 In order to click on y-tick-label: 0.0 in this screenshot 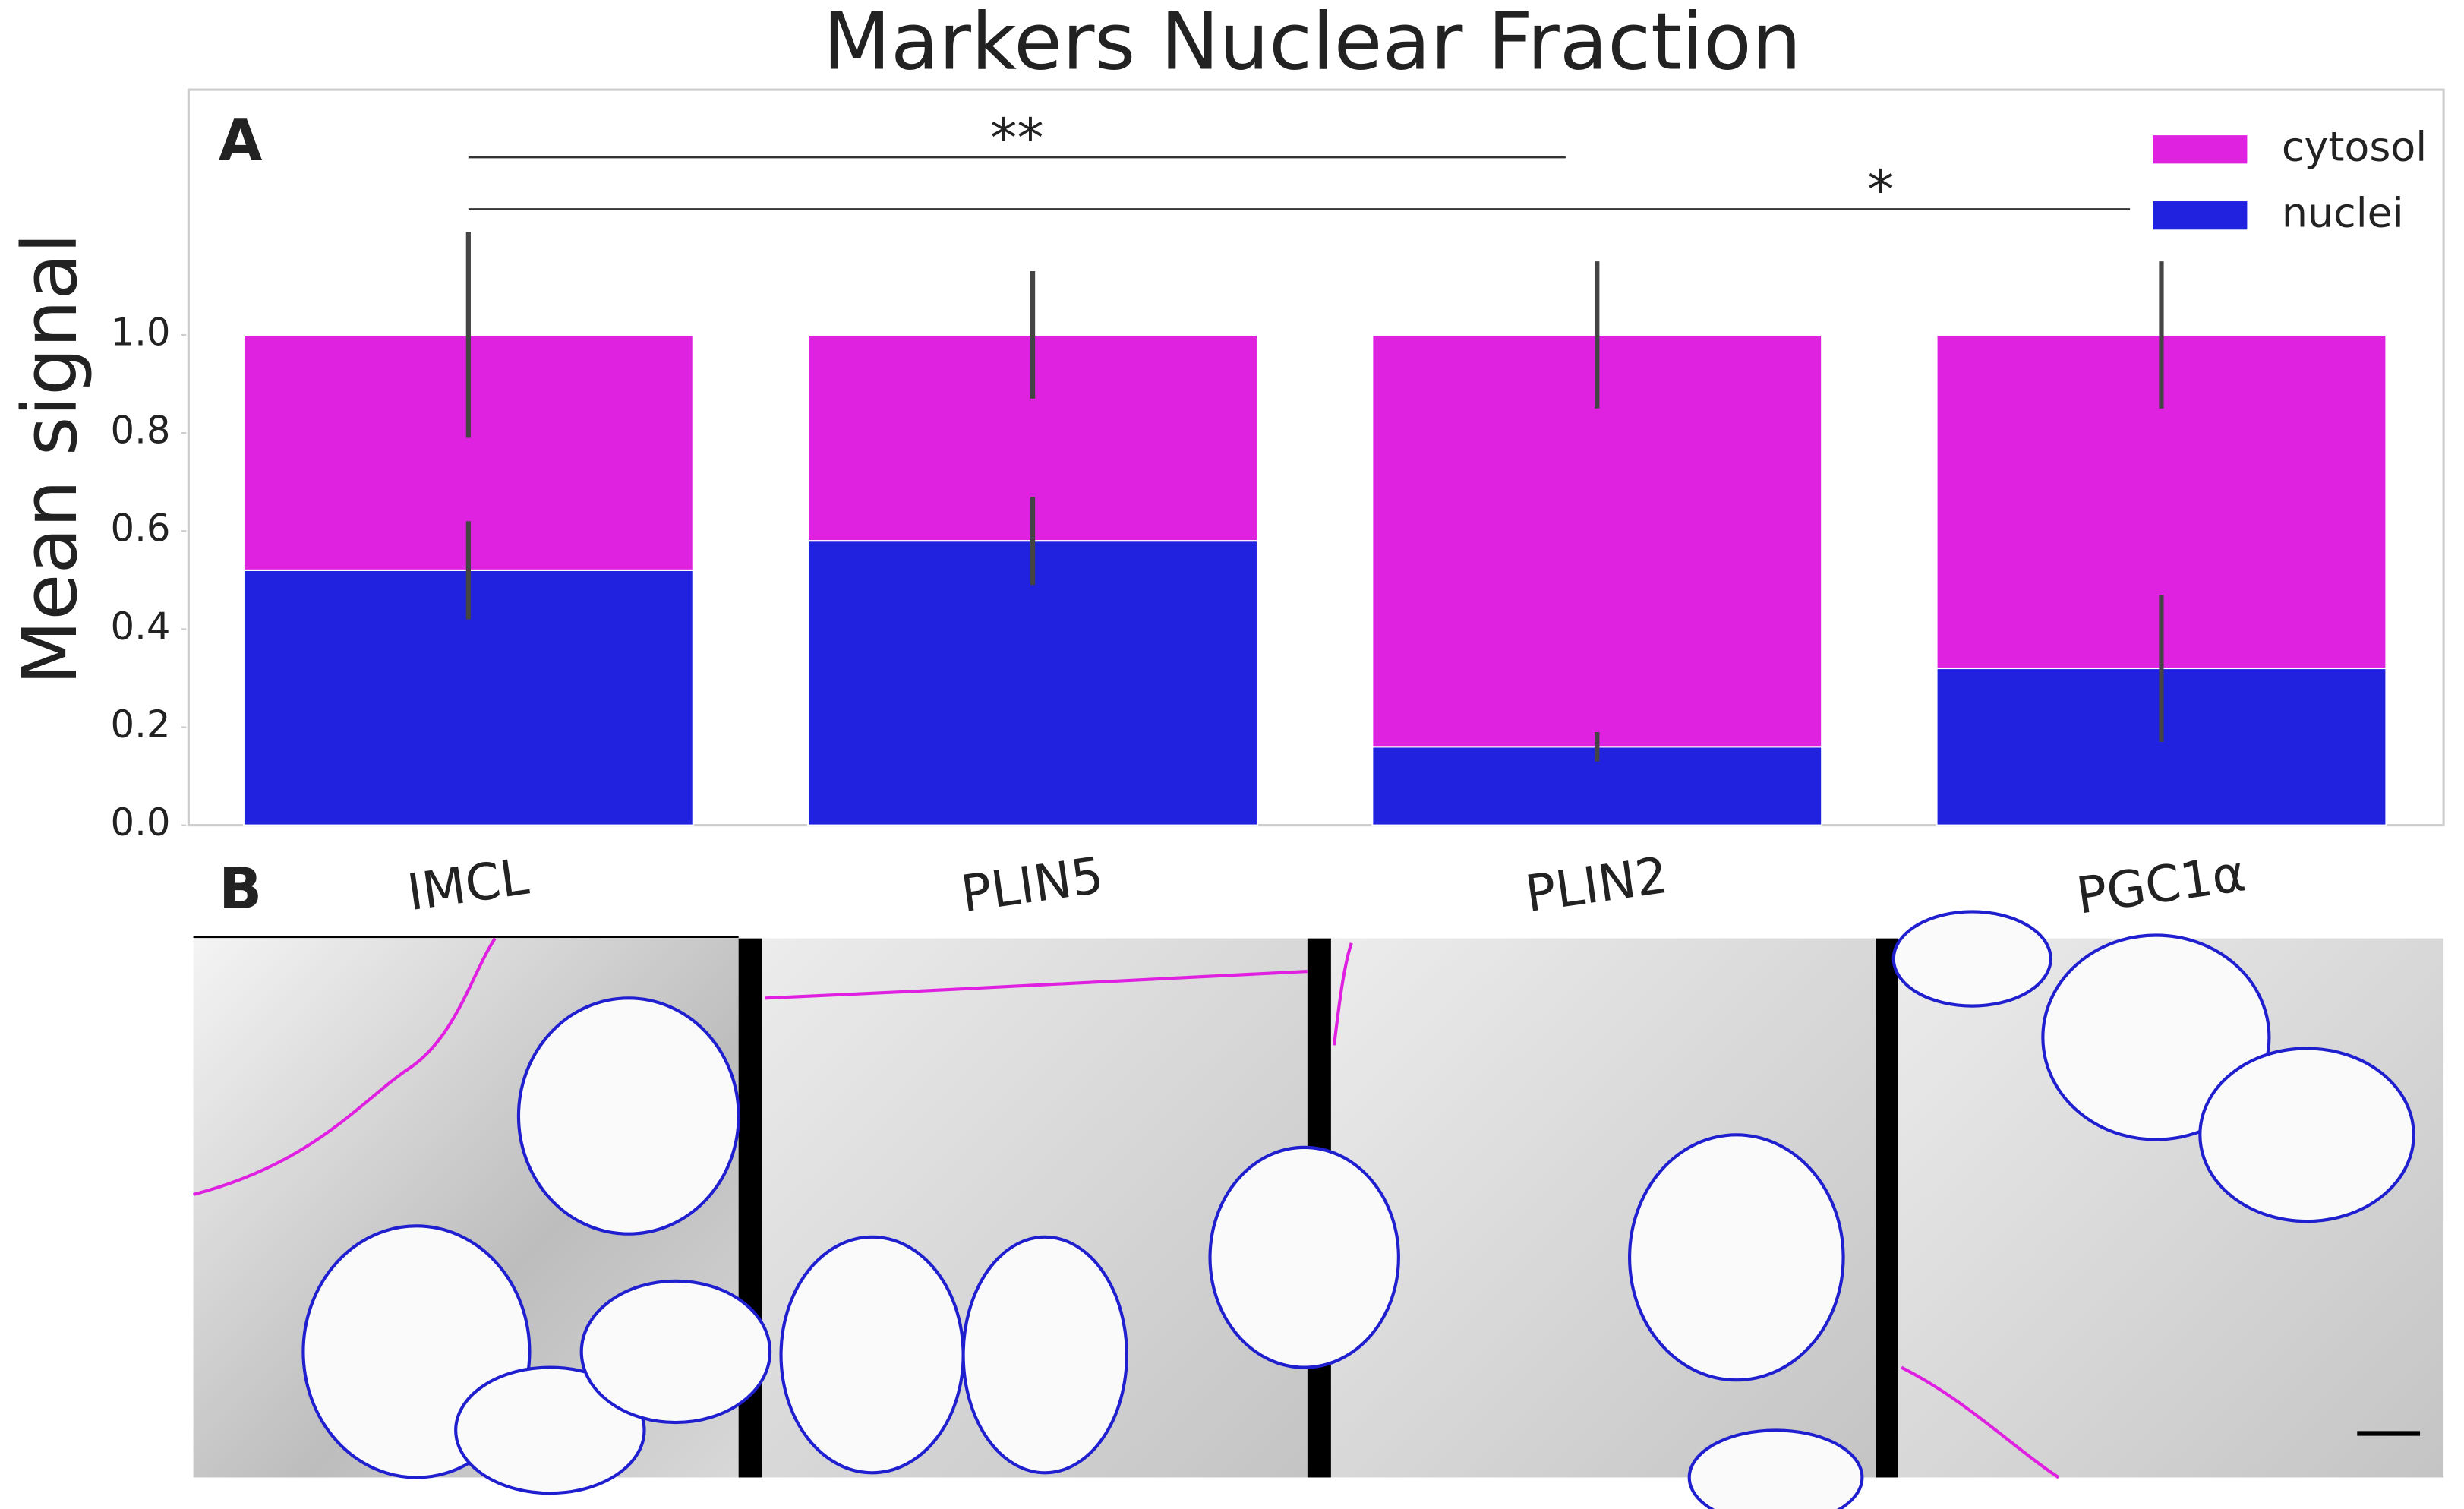, I will do `click(141, 822)`.